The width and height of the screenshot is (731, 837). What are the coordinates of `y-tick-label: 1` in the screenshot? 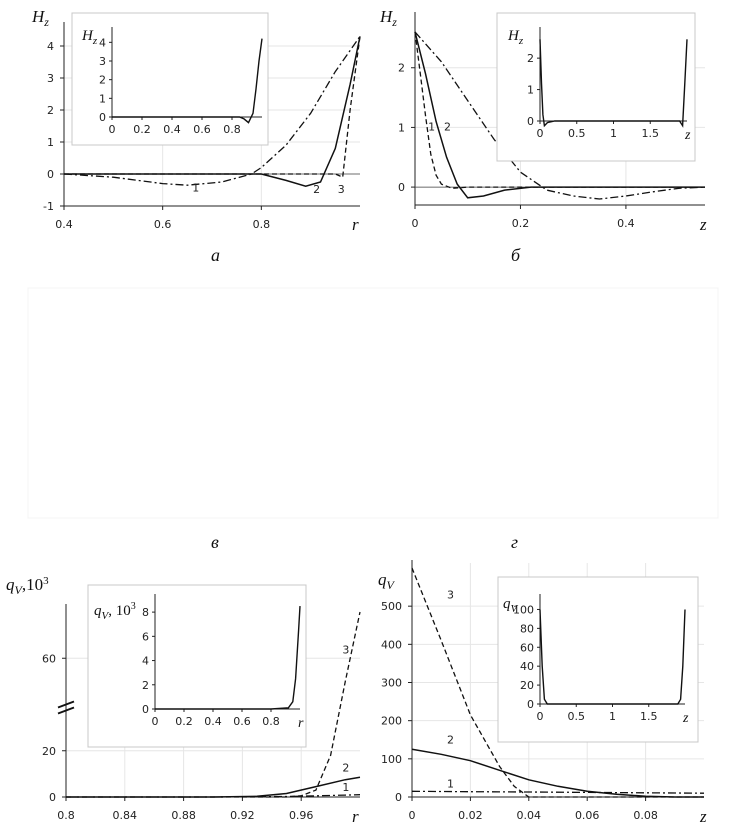 It's located at (50, 142).